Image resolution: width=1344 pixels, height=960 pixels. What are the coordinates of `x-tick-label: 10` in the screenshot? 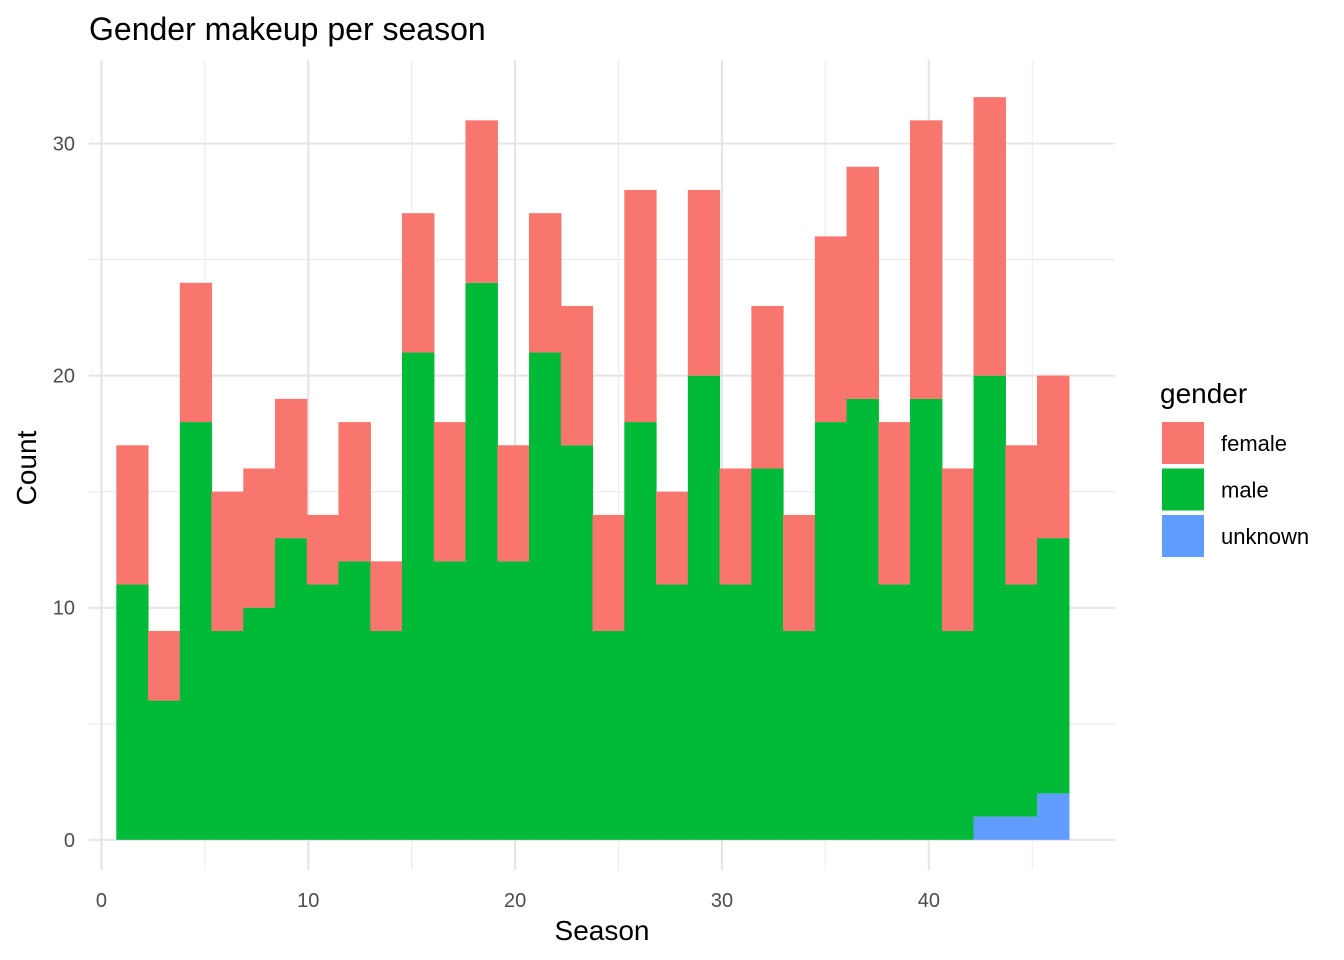 It's located at (308, 901).